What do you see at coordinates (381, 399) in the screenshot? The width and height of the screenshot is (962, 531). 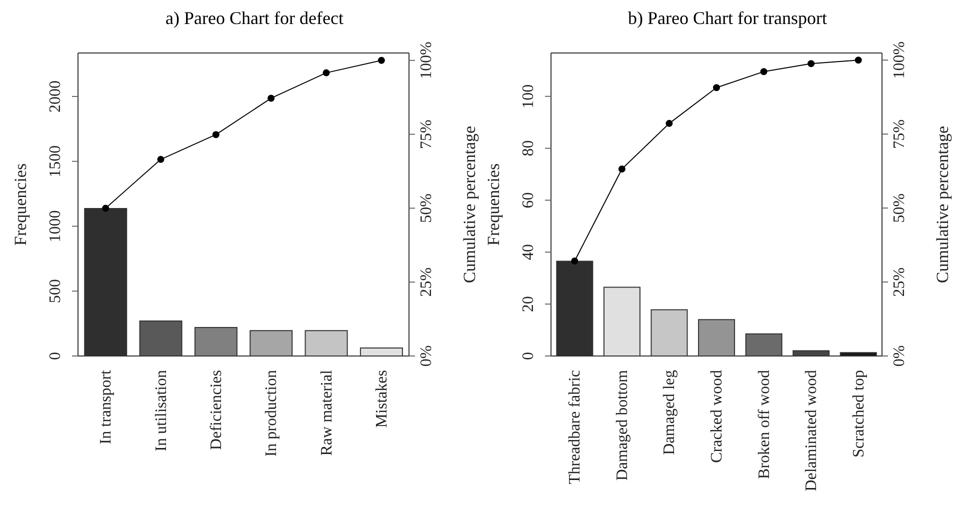 I see `x-tick-label: Mistakes` at bounding box center [381, 399].